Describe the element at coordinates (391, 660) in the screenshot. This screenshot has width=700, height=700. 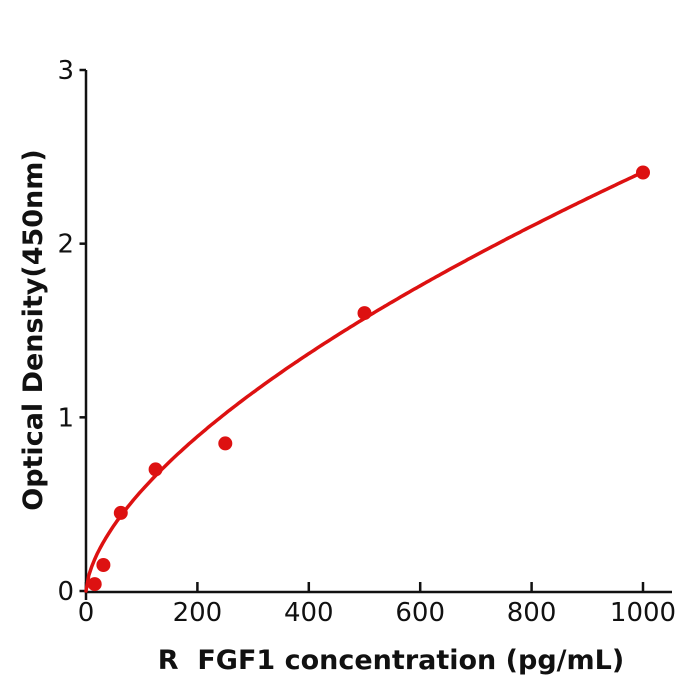
I see `x-axis-title: R FGF1 concentration (pg/mL)` at that location.